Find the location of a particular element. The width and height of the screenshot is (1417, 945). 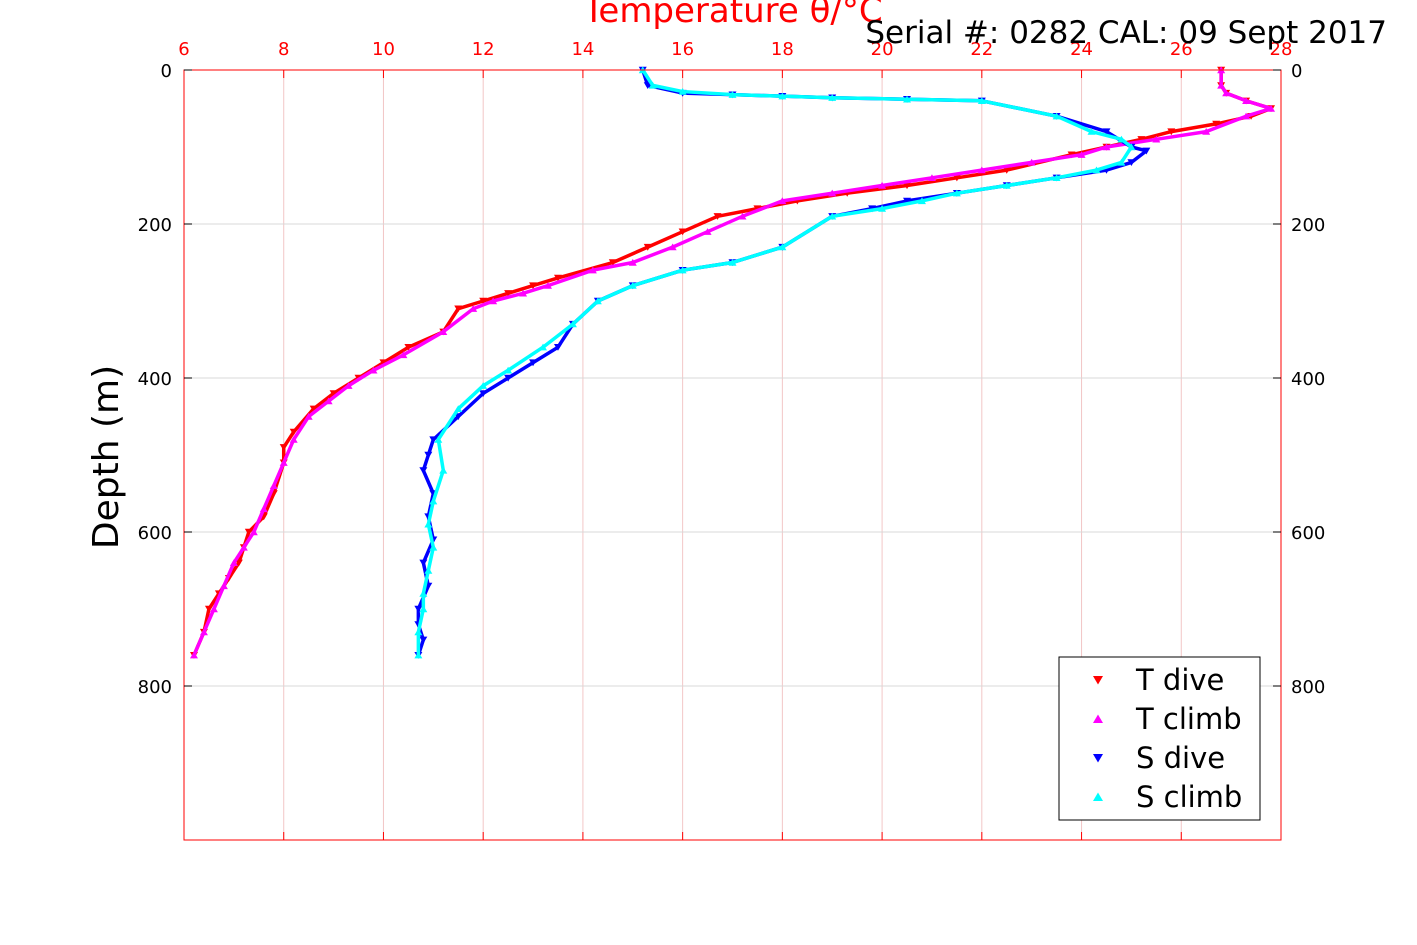

legend-label: T climb is located at coordinates (1188, 719).